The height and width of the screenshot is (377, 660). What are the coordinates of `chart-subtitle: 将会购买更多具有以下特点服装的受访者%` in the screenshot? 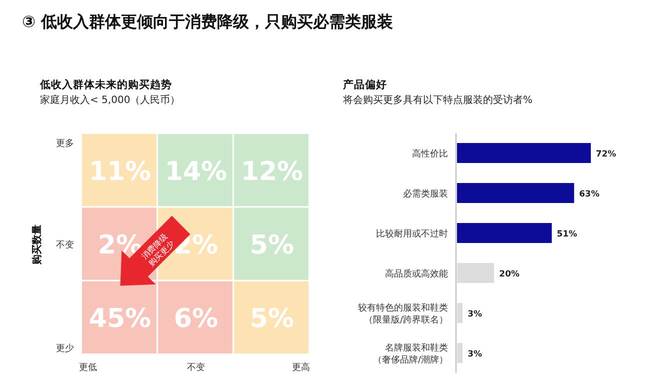 It's located at (437, 100).